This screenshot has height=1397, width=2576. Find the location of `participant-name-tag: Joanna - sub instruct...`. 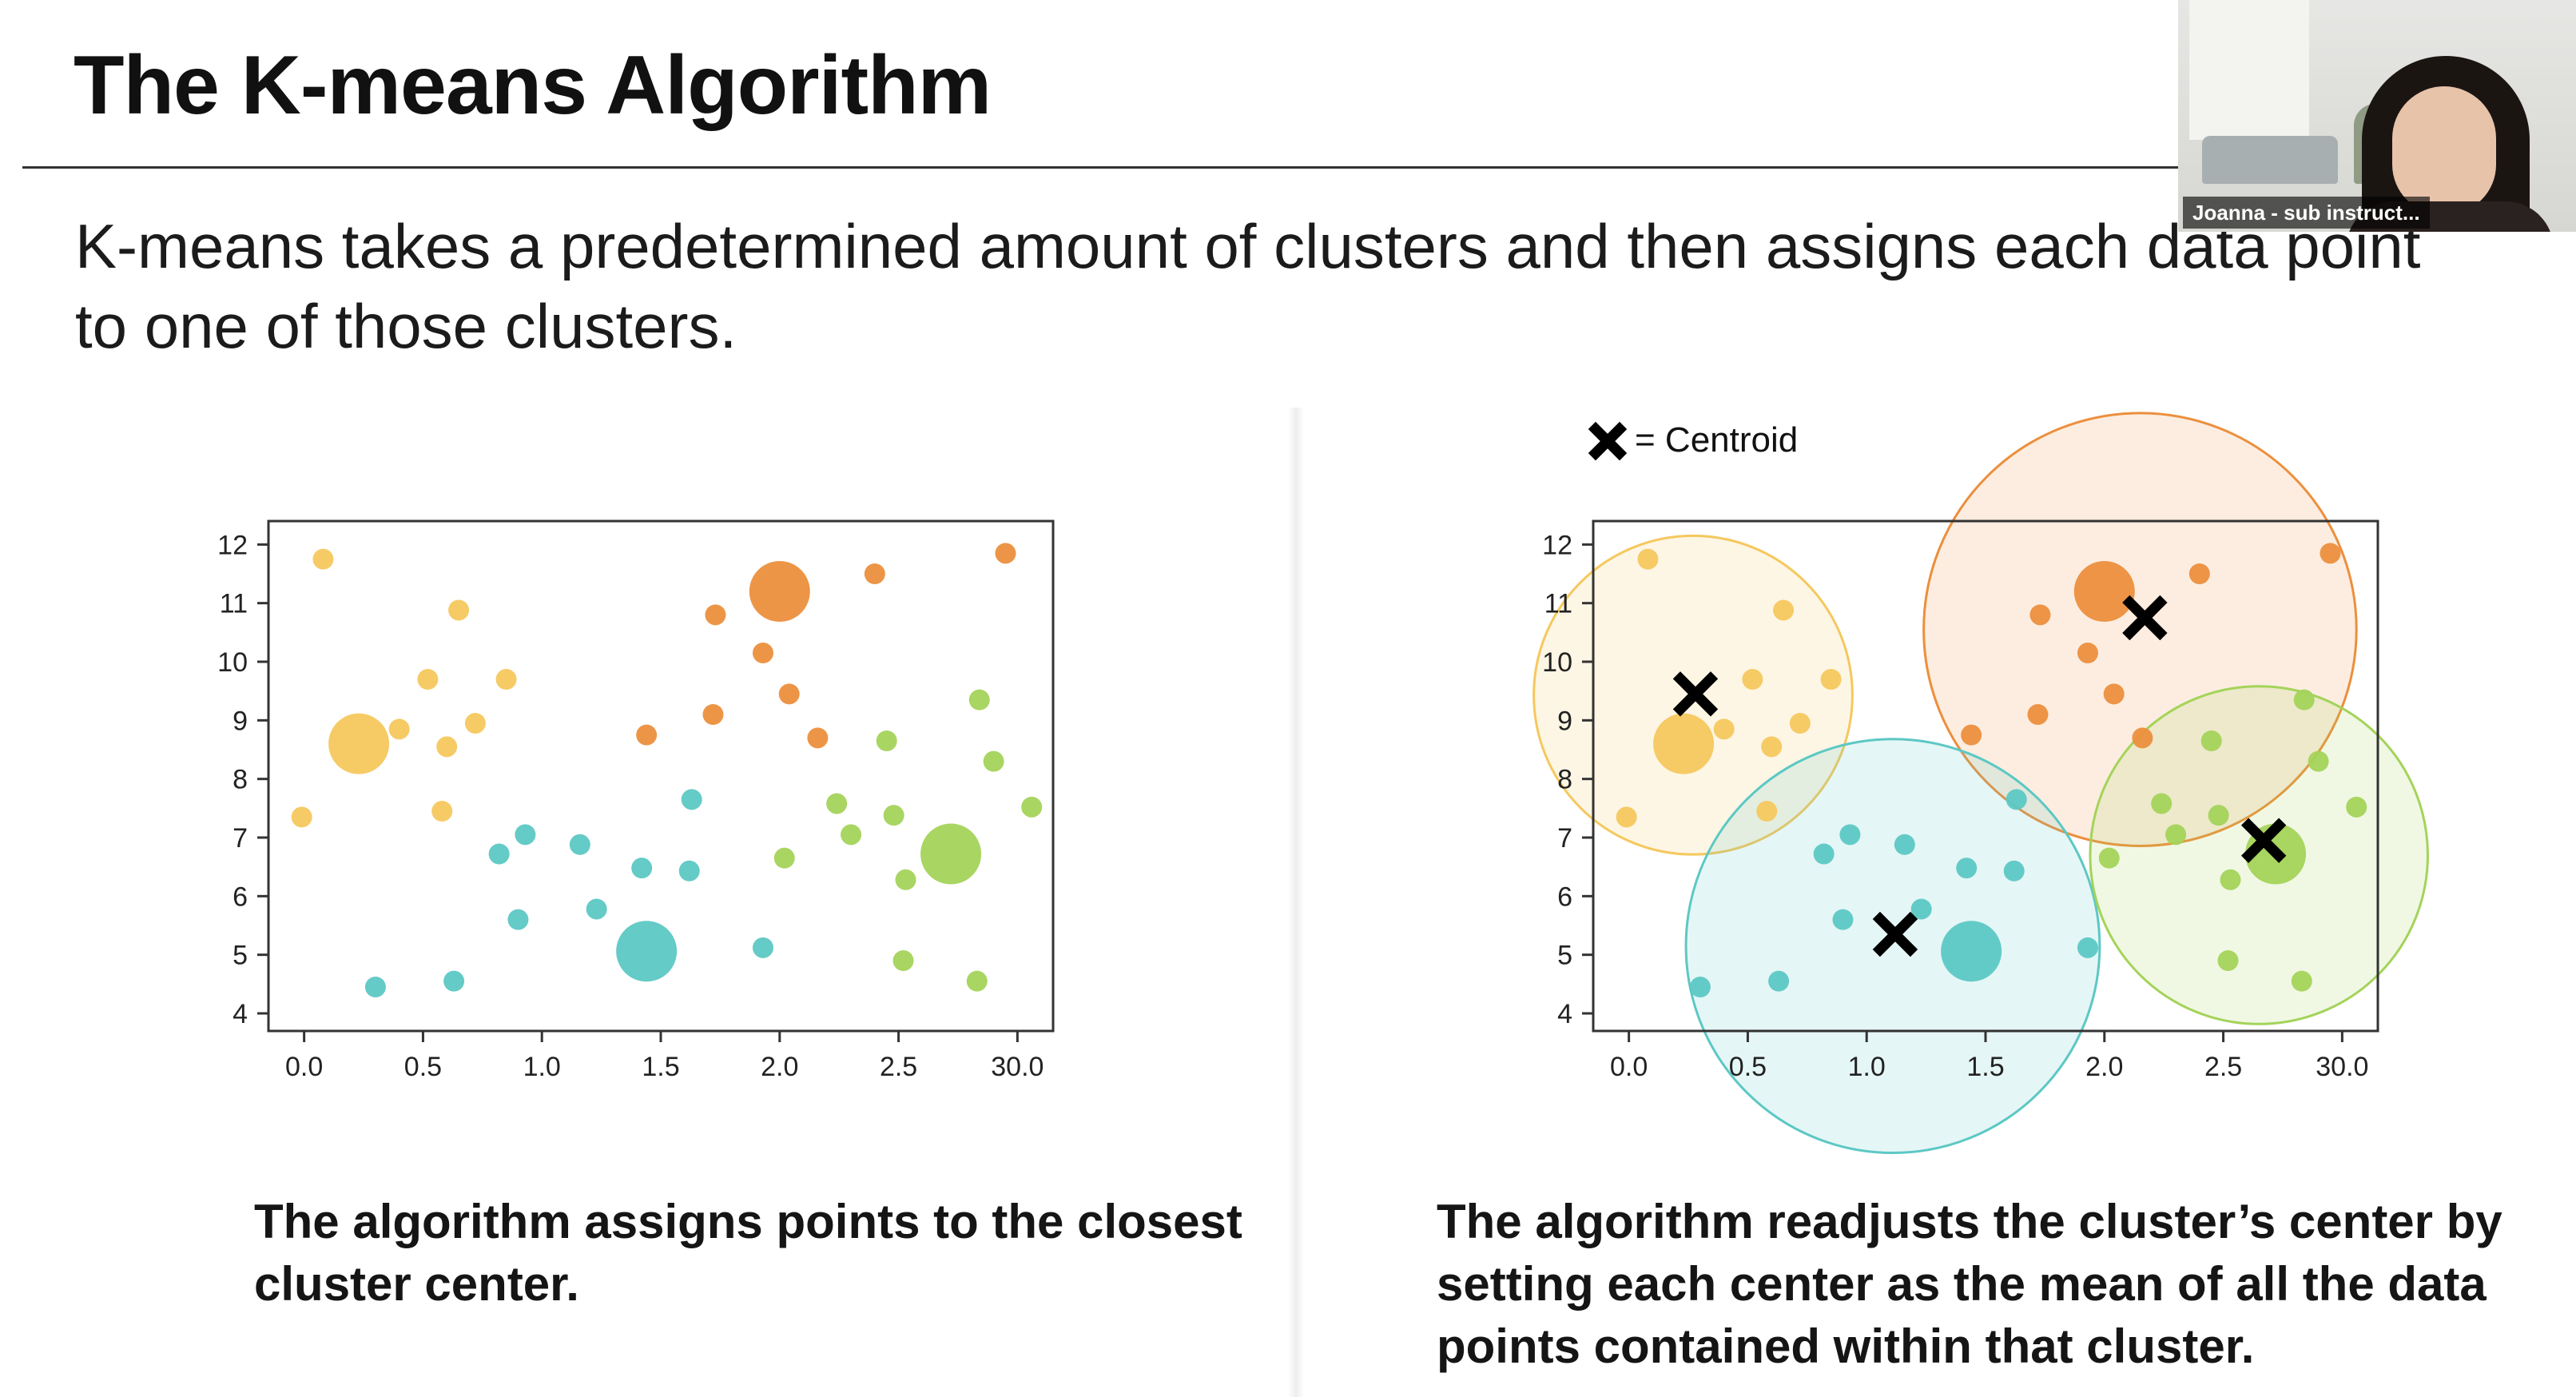

participant-name-tag: Joanna - sub instruct... is located at coordinates (2306, 213).